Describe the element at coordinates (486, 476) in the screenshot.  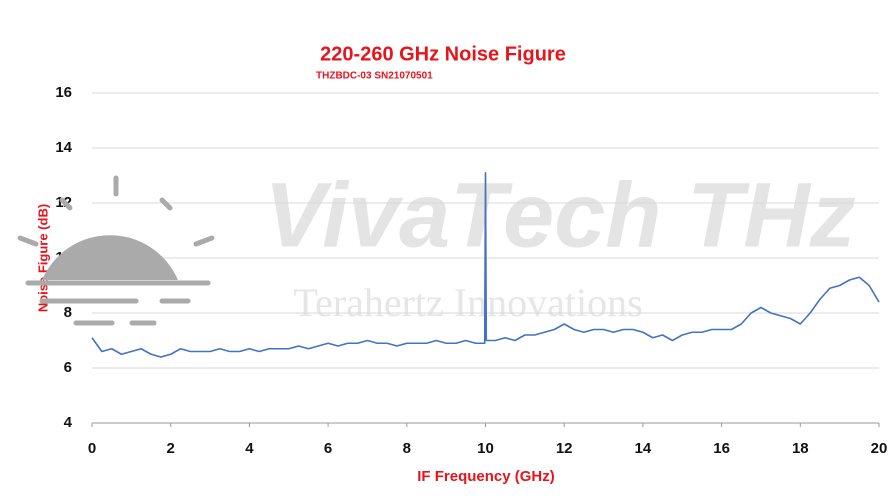
I see `x-axis-label: IF Frequency (GHz)` at that location.